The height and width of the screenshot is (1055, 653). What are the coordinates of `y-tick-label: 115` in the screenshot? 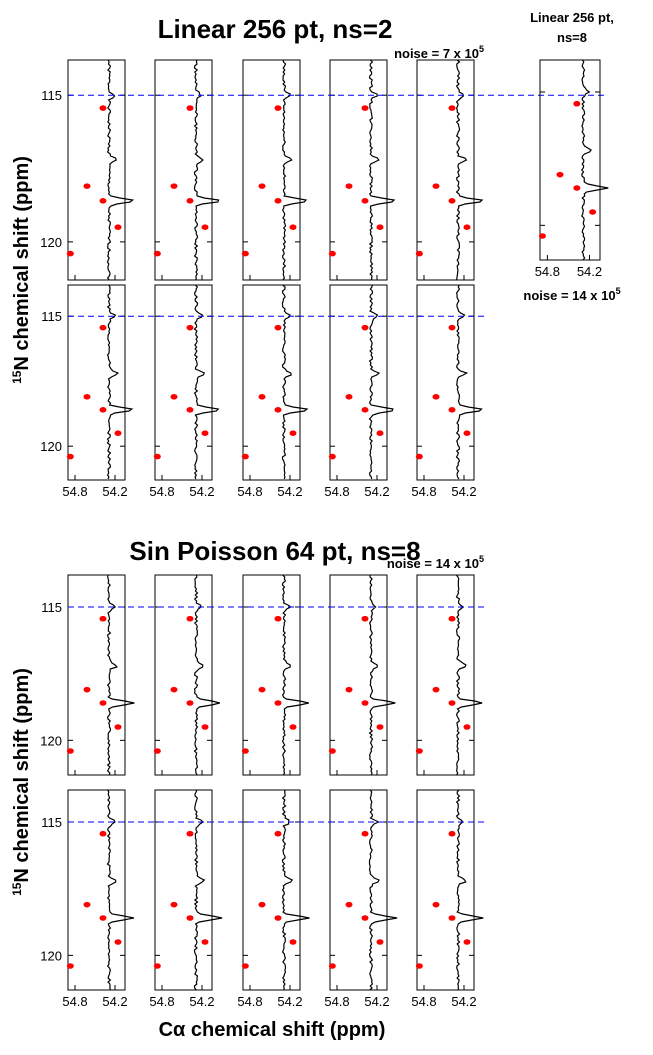 It's located at (51, 316).